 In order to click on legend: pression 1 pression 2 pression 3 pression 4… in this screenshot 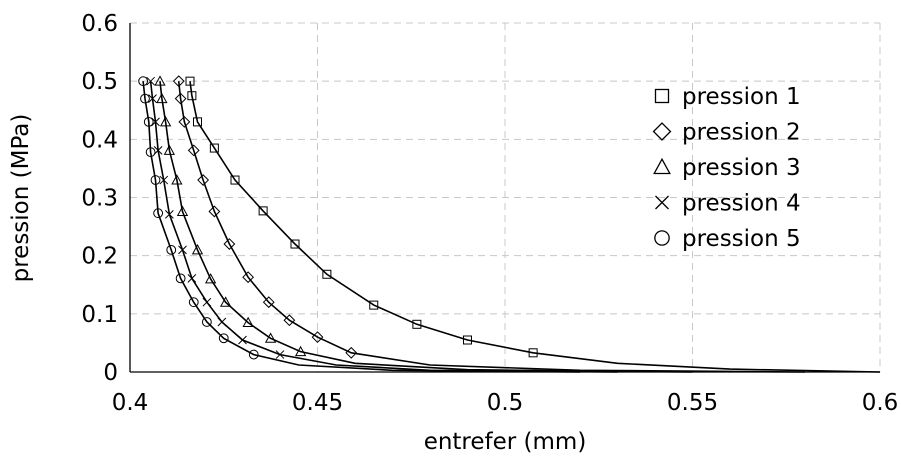, I will do `click(726, 168)`.